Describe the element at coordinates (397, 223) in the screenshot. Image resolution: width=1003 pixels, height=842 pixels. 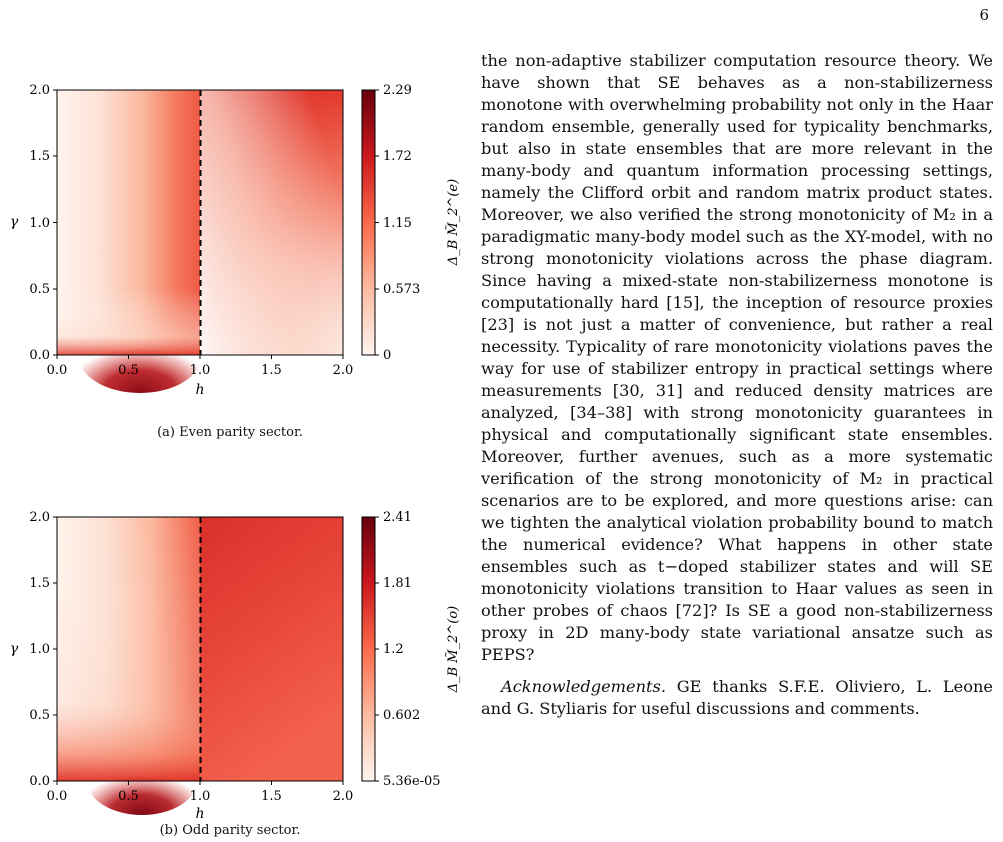
I see `colorbar-tick-label: 1.15` at that location.